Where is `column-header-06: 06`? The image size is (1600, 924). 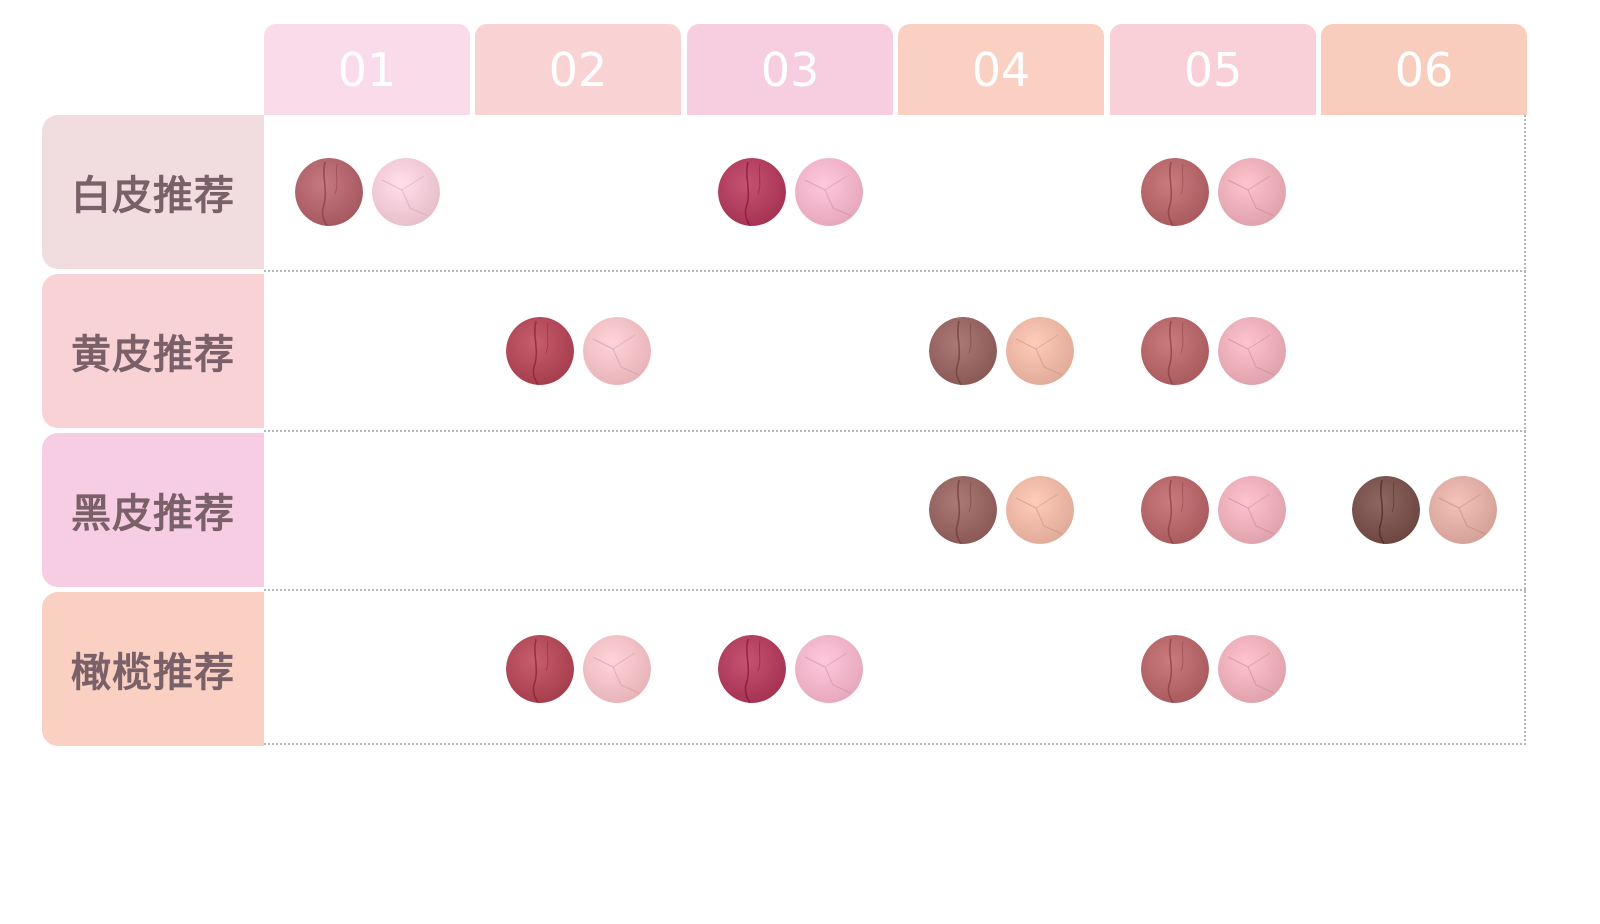 column-header-06: 06 is located at coordinates (1424, 69).